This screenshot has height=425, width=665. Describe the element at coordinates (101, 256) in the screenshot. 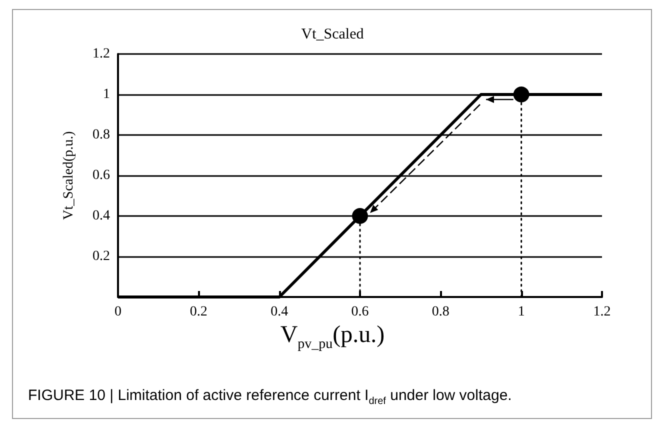

I see `y-tick-label: 0.2` at that location.